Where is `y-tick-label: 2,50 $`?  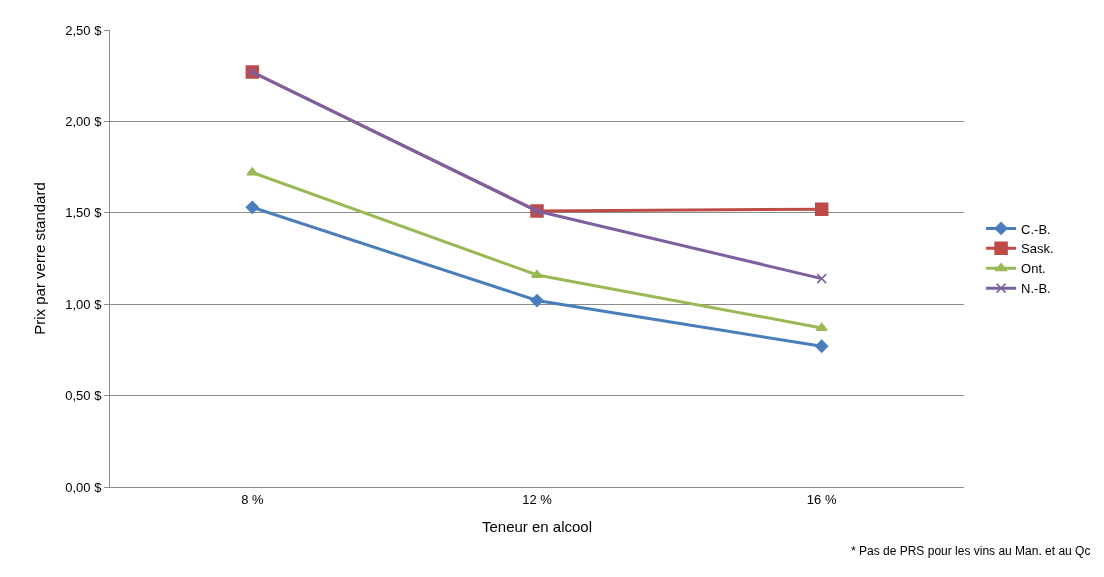
y-tick-label: 2,50 $ is located at coordinates (84, 30).